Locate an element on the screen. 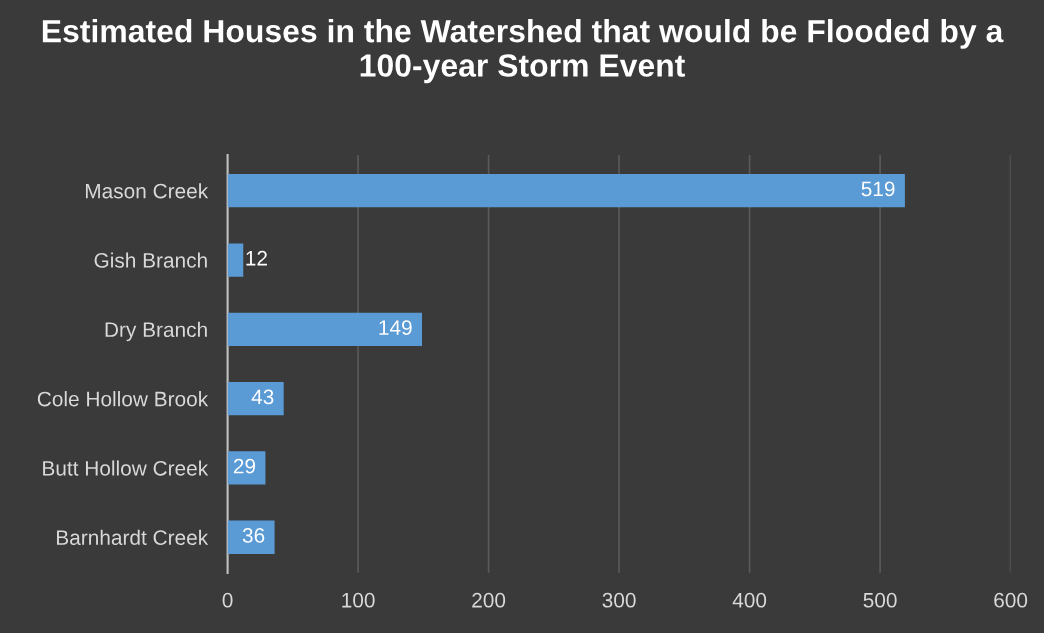  data-label: 29 is located at coordinates (244, 466).